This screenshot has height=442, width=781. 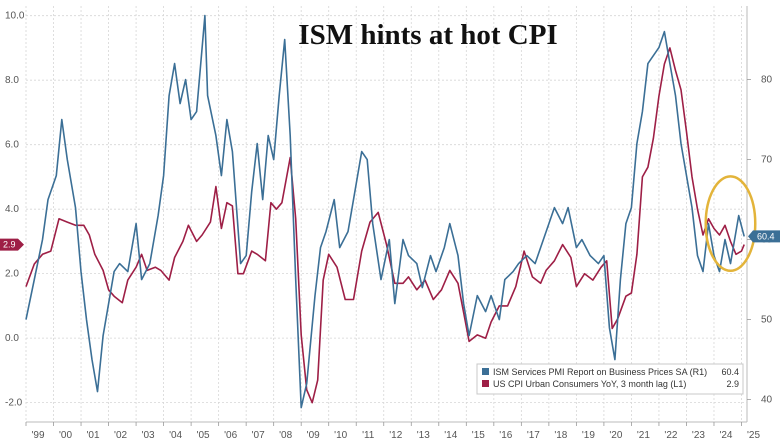 What do you see at coordinates (730, 372) in the screenshot?
I see `legend-entry-value: 60.4` at bounding box center [730, 372].